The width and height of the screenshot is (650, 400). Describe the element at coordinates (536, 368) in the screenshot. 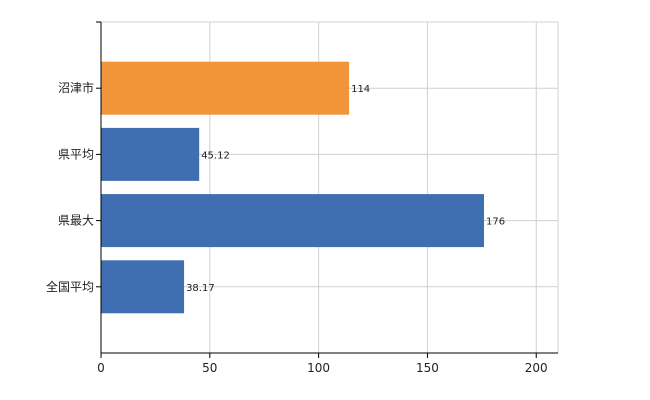

I see `x-tick-label: 200` at that location.